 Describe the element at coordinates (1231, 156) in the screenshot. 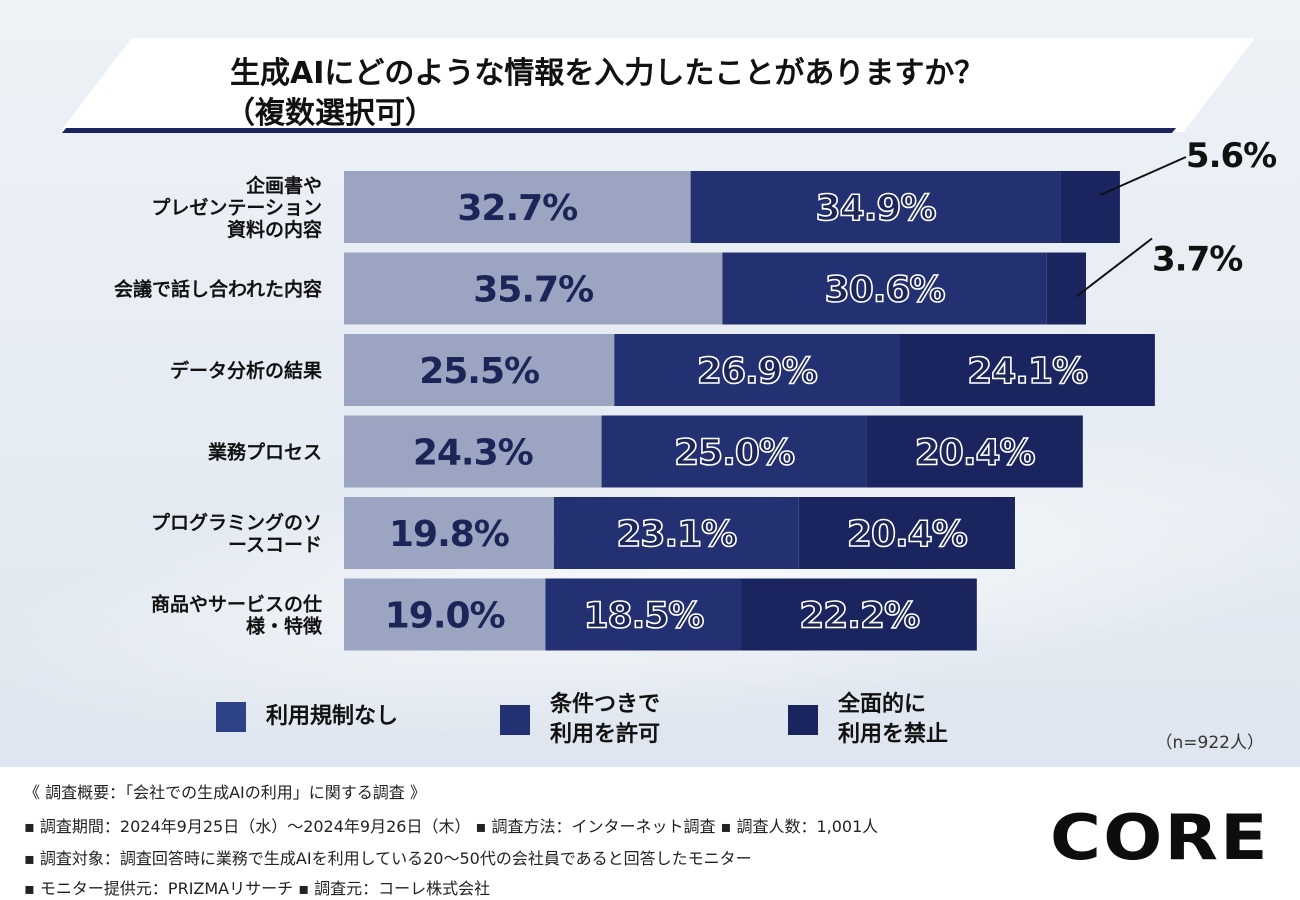

I see `bar-label-full-ban-outside: 5.6%` at that location.